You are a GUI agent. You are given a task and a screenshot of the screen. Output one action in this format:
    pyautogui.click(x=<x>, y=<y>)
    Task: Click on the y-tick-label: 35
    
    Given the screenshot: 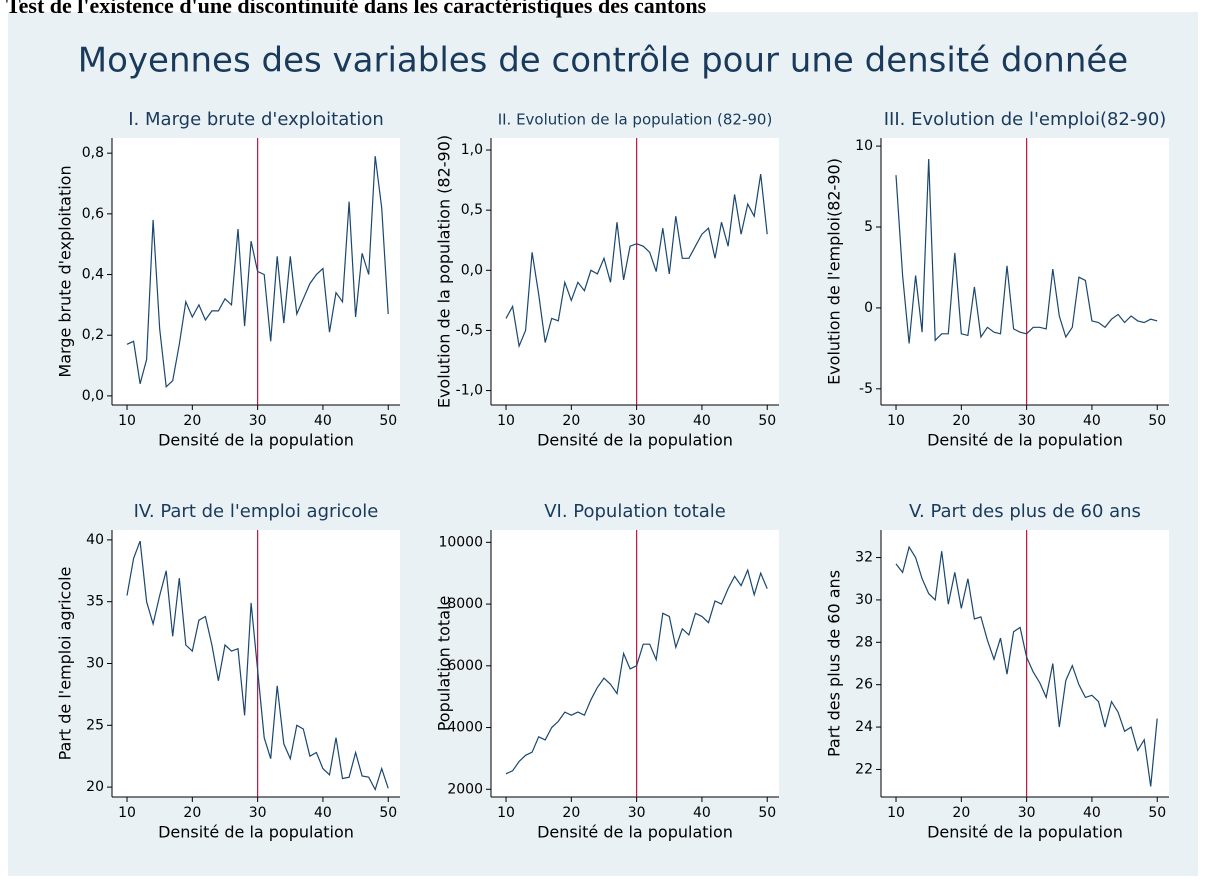 What is the action you would take?
    pyautogui.click(x=95, y=602)
    